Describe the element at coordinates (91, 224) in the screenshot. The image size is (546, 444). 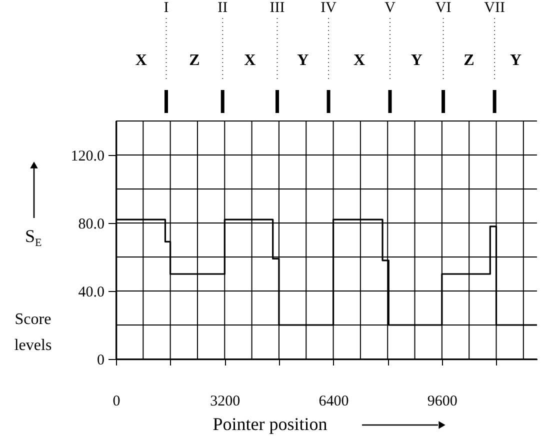
I see `y-tick-label: 80.0` at that location.